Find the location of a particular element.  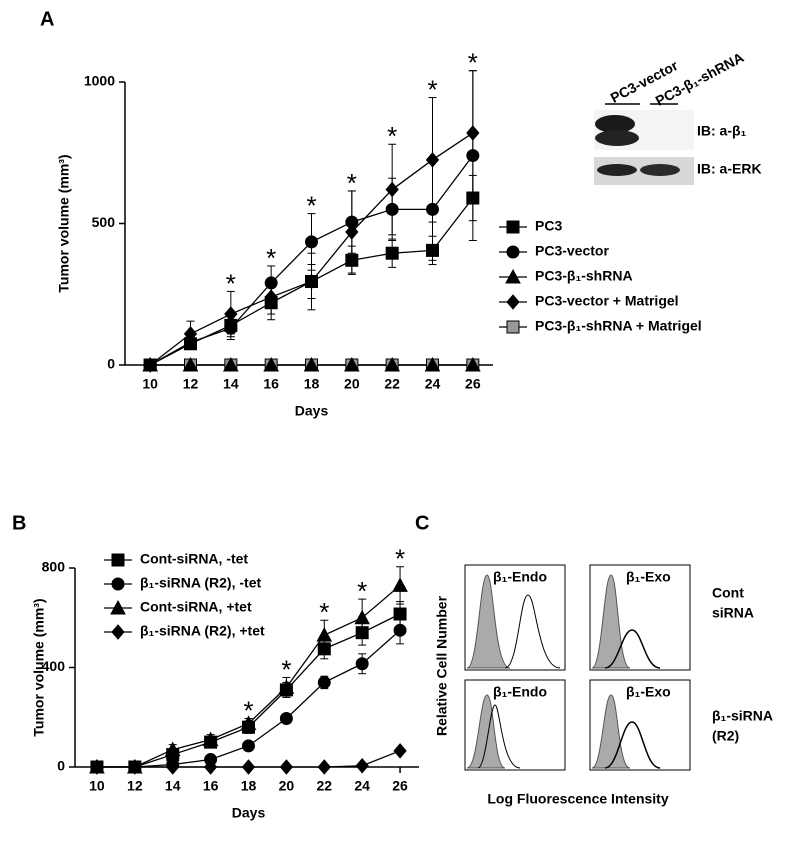

flow-row-label: (R2) is located at coordinates (725, 736).